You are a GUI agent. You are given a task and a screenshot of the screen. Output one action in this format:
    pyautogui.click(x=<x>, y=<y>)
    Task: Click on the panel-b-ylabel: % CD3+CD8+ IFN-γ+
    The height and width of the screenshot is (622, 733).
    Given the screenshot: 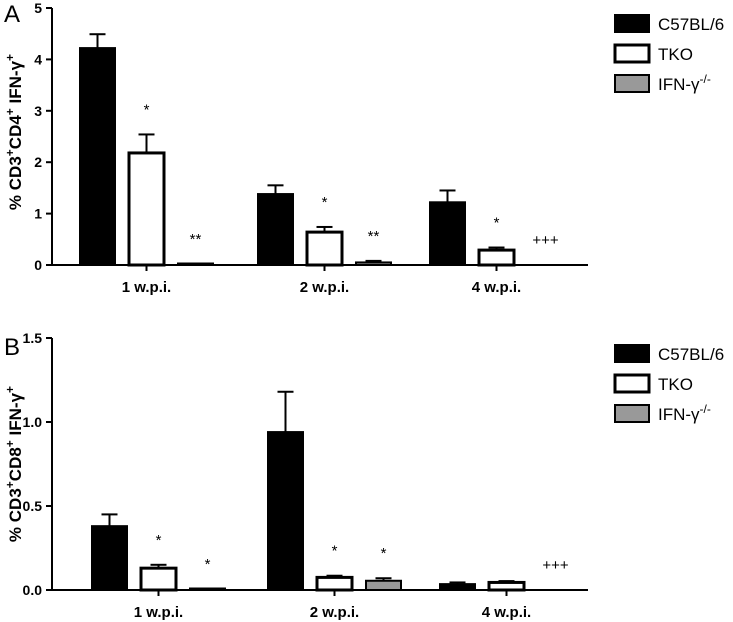 What is the action you would take?
    pyautogui.click(x=14, y=464)
    